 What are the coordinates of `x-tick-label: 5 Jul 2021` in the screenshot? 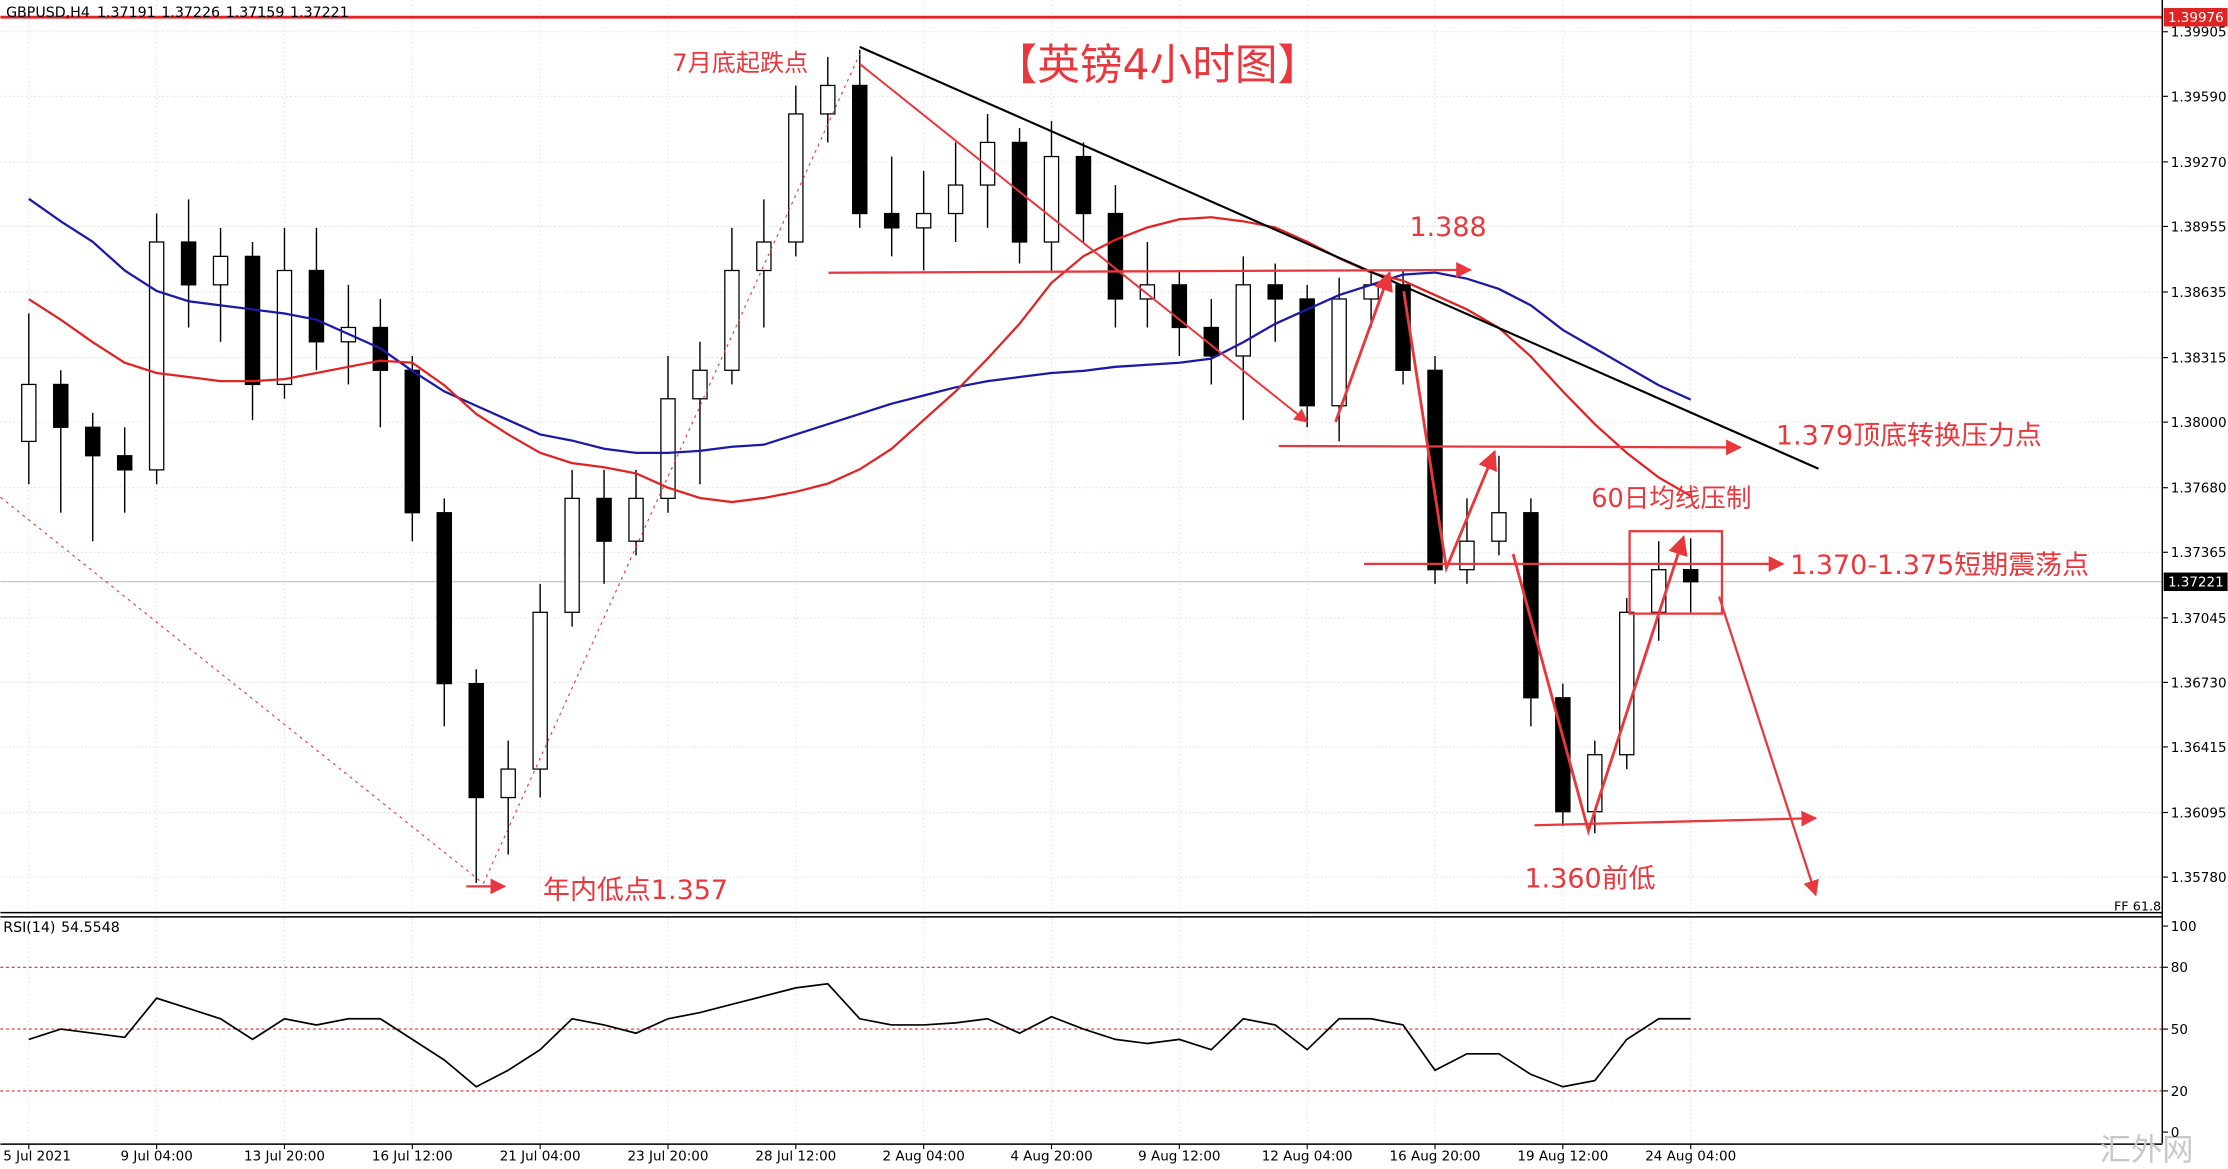 It's located at (37, 1156).